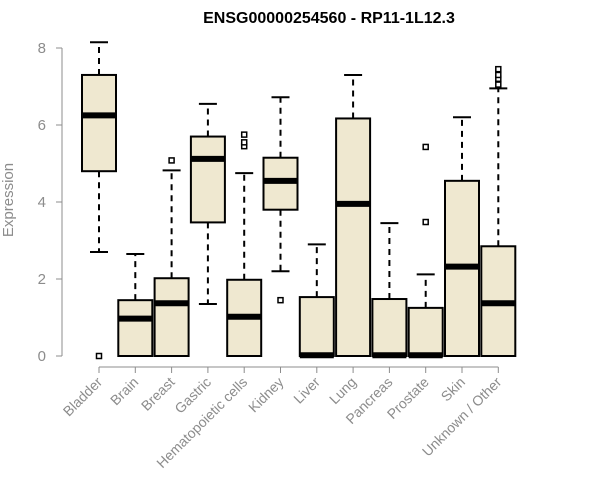 The width and height of the screenshot is (600, 500). I want to click on chart-title: ENSG00000254560 - RP11-1L12.3, so click(329, 18).